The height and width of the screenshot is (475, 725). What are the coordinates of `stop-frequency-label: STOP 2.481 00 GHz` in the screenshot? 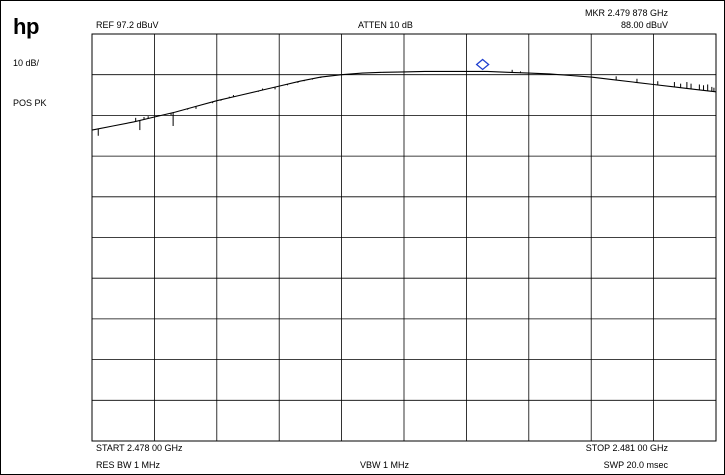 It's located at (626, 448).